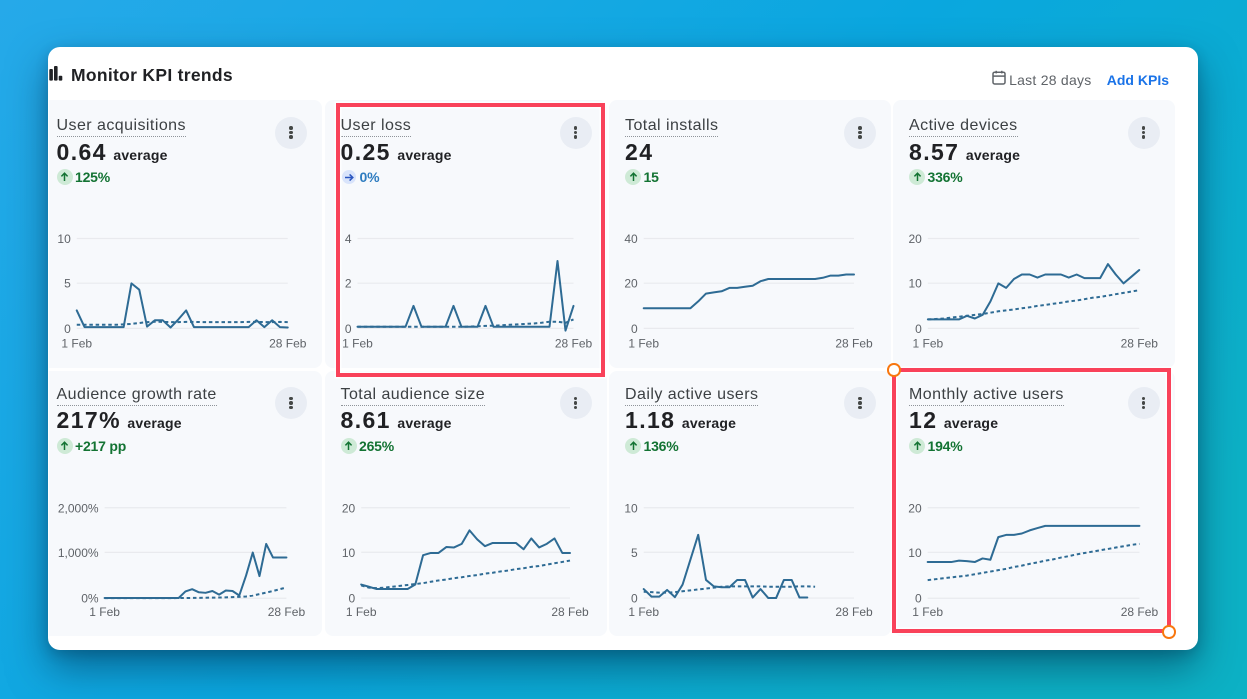 This screenshot has width=1247, height=699. Describe the element at coordinates (347, 239) in the screenshot. I see `svg-text: 4` at that location.